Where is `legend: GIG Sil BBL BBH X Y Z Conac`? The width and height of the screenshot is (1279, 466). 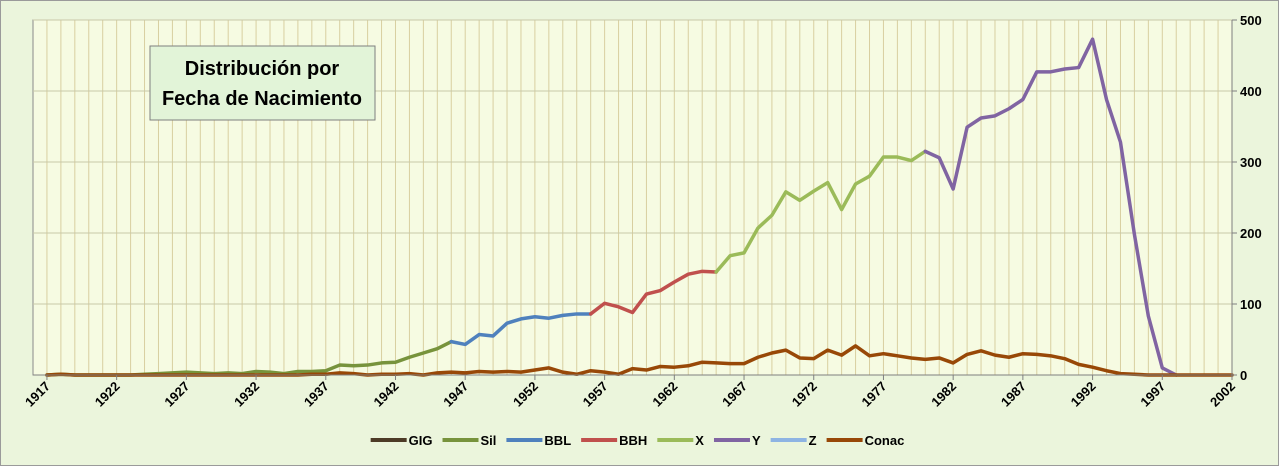 legend: GIG Sil BBL BBH X Y Z Conac is located at coordinates (637, 440).